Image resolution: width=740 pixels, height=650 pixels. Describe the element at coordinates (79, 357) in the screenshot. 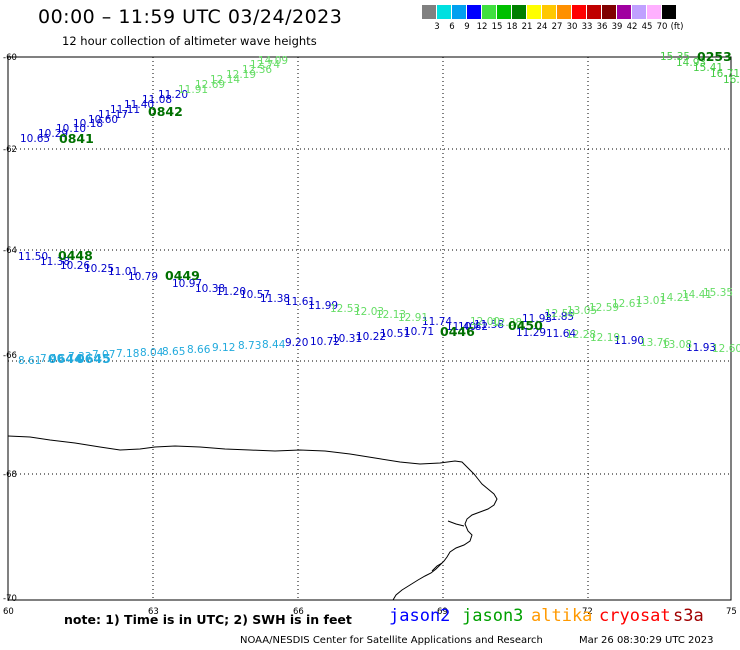

I see `swh-value: 7.33` at that location.